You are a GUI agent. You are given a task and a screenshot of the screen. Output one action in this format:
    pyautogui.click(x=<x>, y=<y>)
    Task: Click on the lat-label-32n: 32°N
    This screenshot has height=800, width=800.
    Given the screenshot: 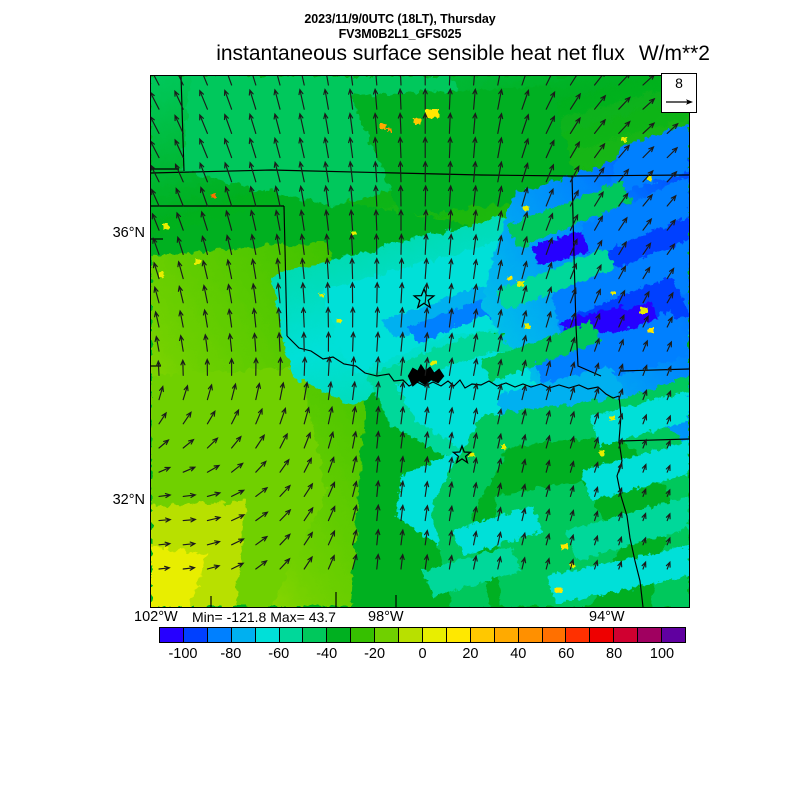 What is the action you would take?
    pyautogui.click(x=128, y=500)
    